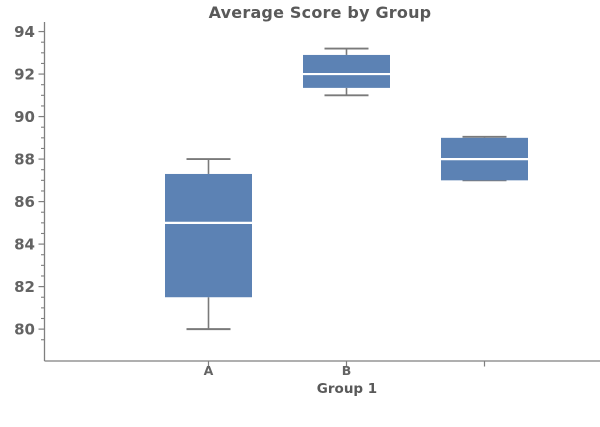 The height and width of the screenshot is (427, 600). What do you see at coordinates (24, 32) in the screenshot?
I see `y-tick-label: 94` at bounding box center [24, 32].